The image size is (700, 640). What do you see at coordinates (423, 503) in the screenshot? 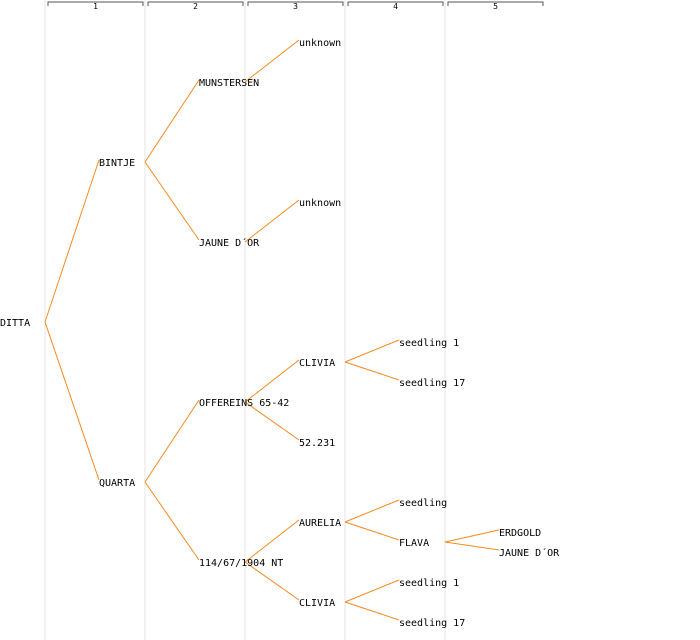
I see `ancestor-label: seedling` at bounding box center [423, 503].